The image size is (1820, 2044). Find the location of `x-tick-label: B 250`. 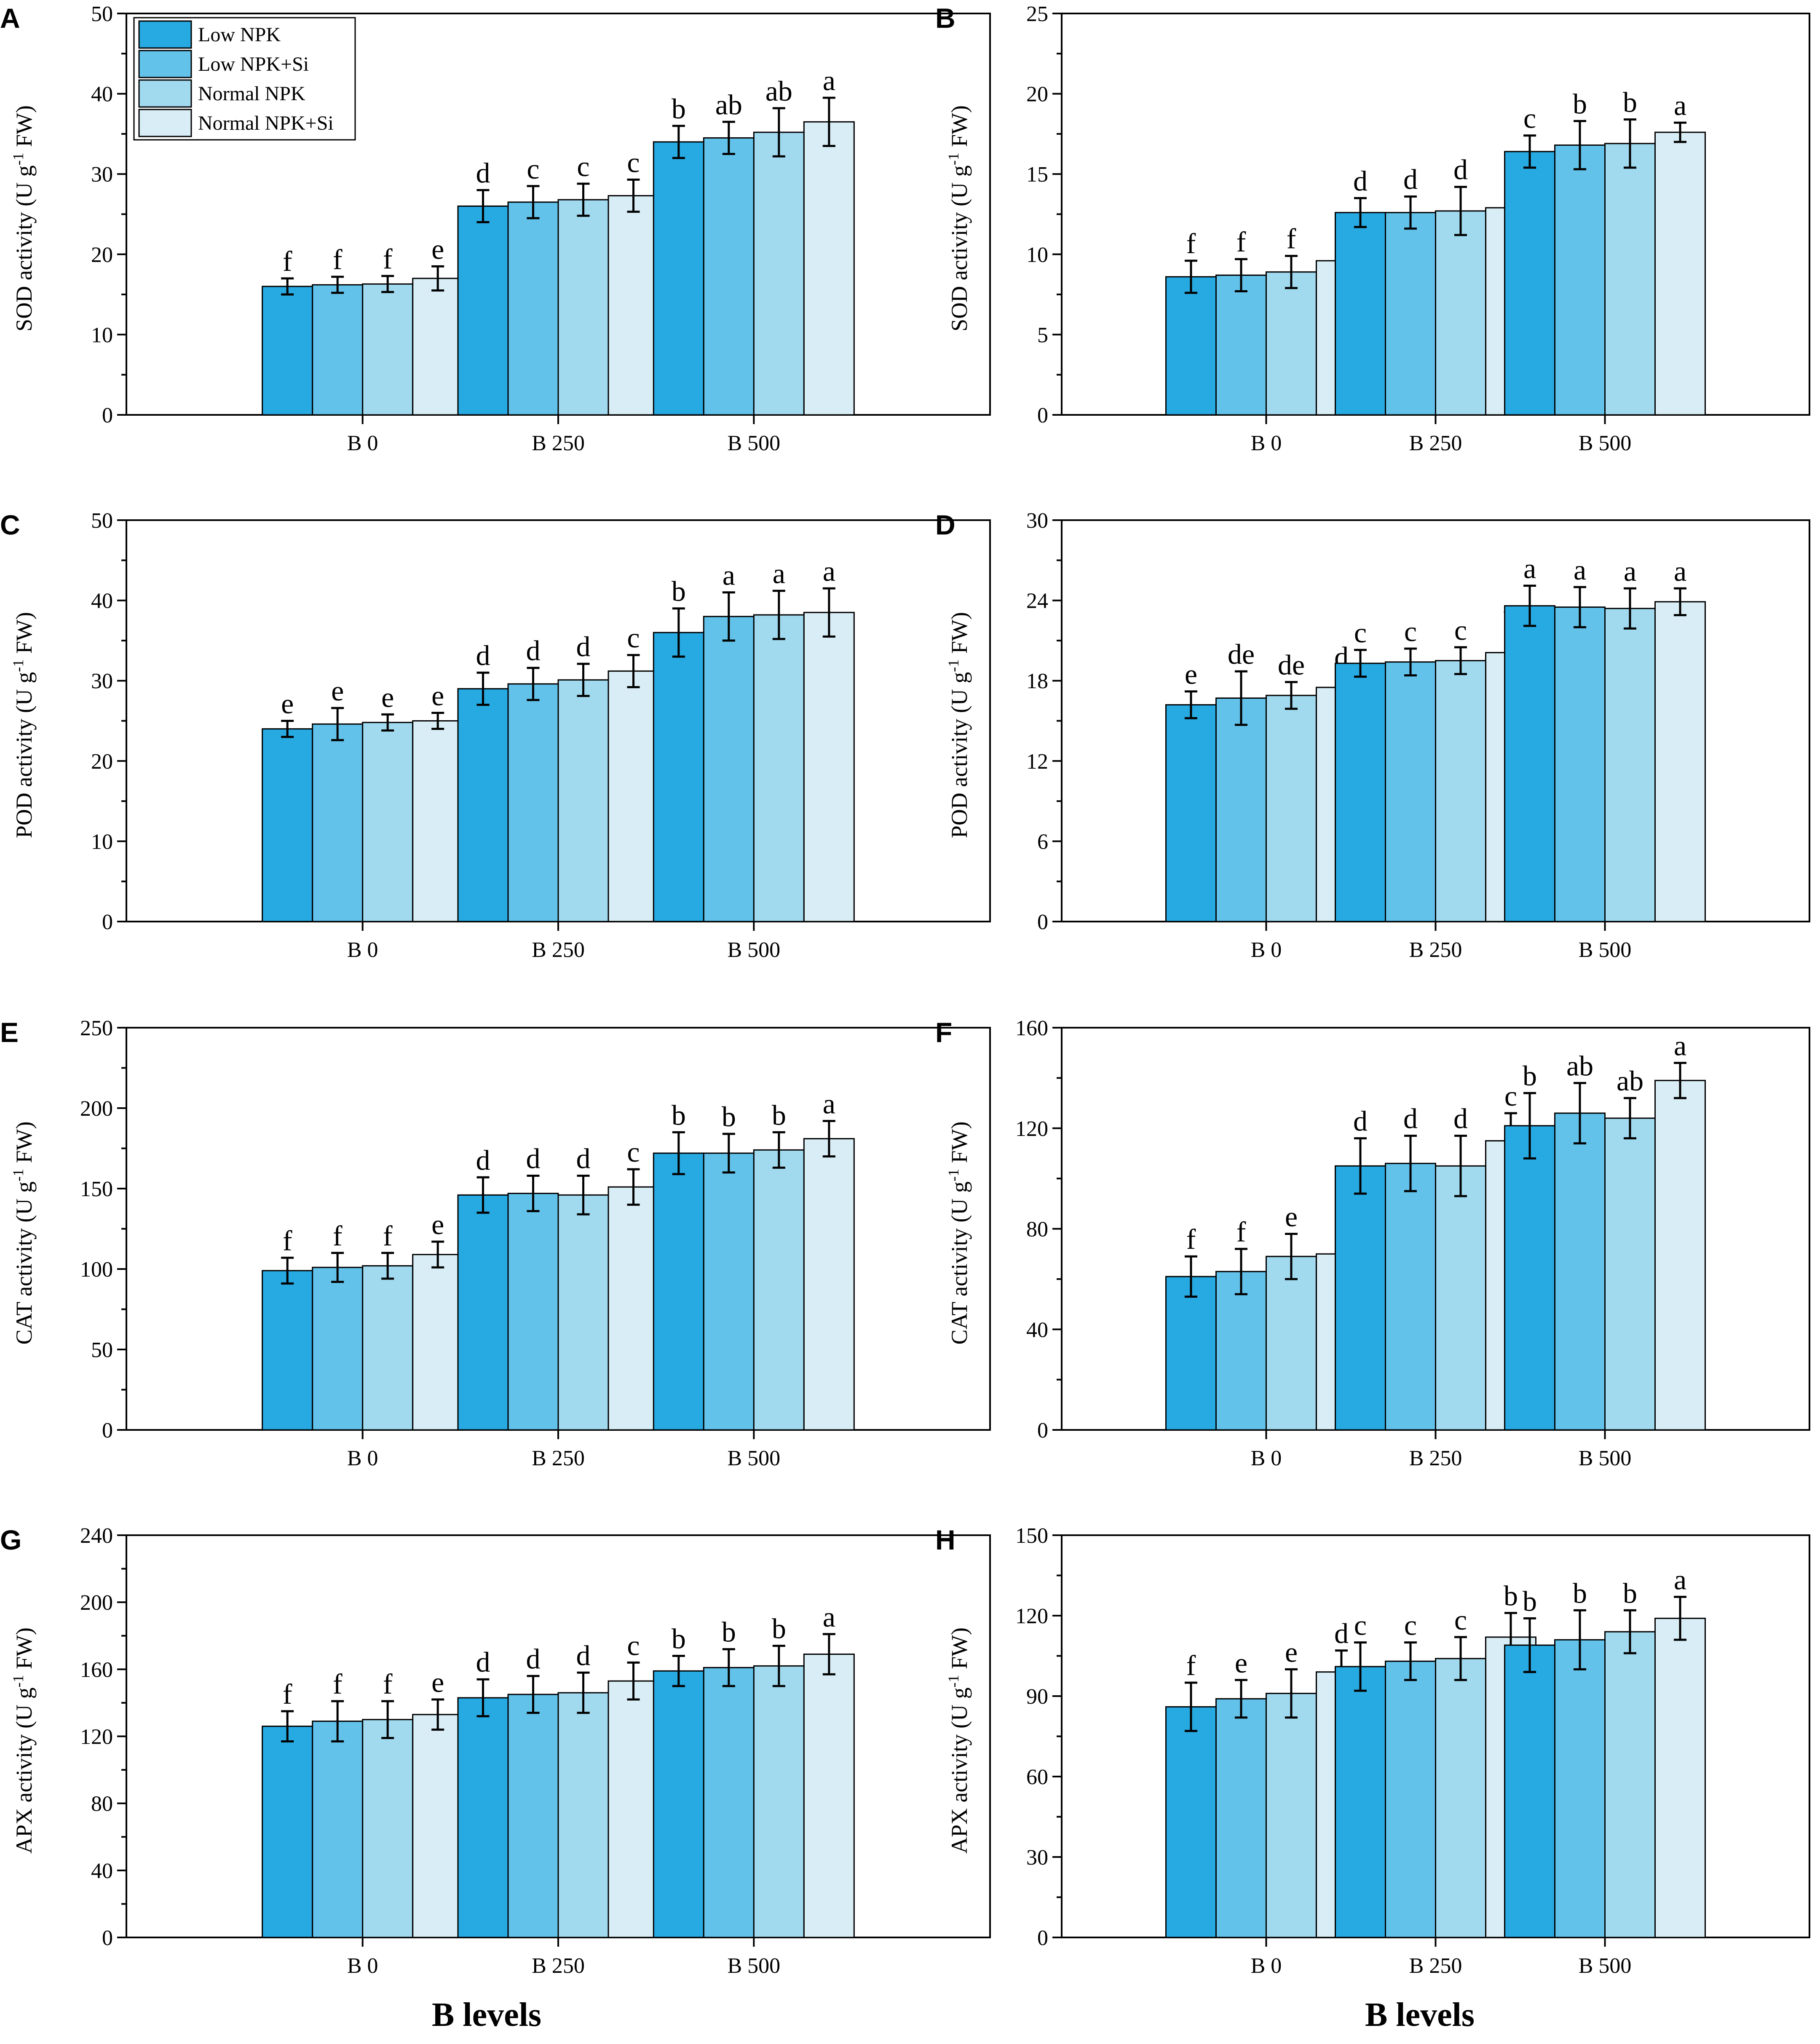

x-tick-label: B 250 is located at coordinates (1435, 443).